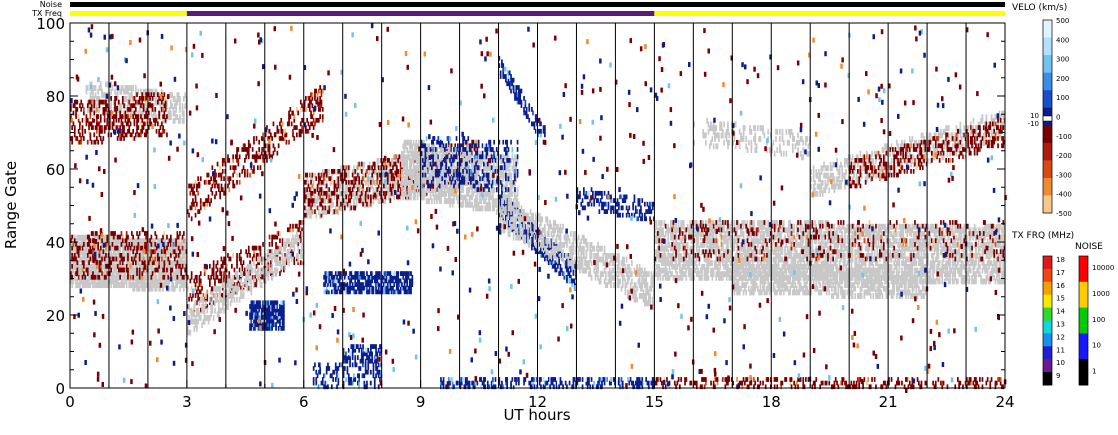  What do you see at coordinates (420, 13) in the screenshot?
I see `txfreq-segment` at bounding box center [420, 13].